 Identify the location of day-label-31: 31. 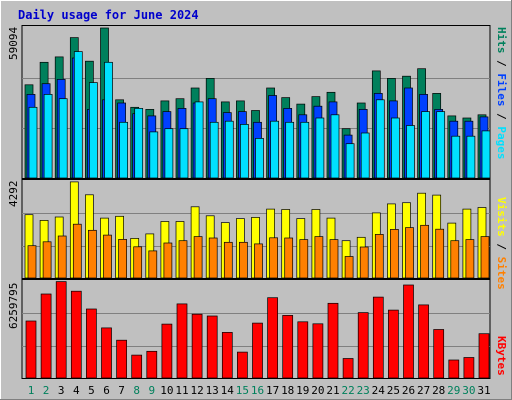
(483, 390).